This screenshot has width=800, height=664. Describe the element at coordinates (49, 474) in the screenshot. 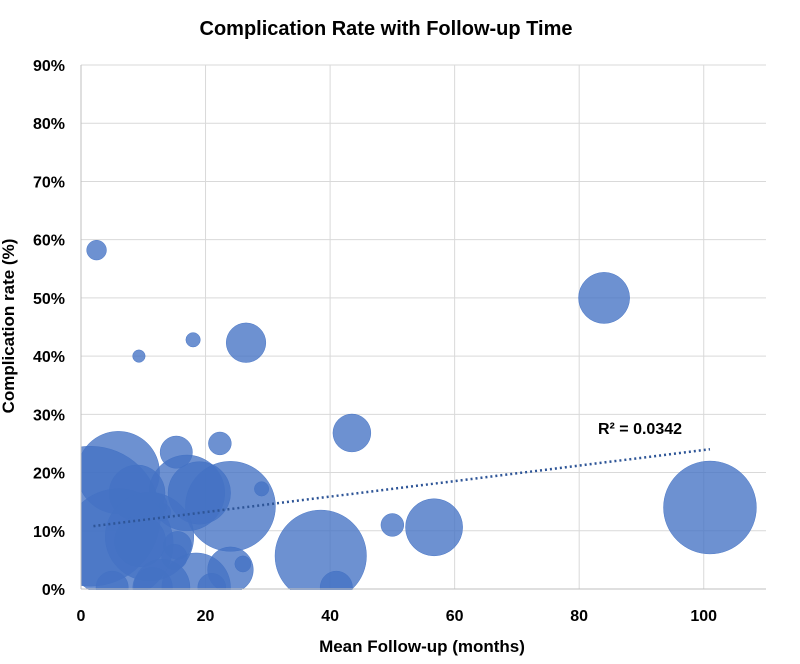

I see `y-tick-label: 20%` at that location.